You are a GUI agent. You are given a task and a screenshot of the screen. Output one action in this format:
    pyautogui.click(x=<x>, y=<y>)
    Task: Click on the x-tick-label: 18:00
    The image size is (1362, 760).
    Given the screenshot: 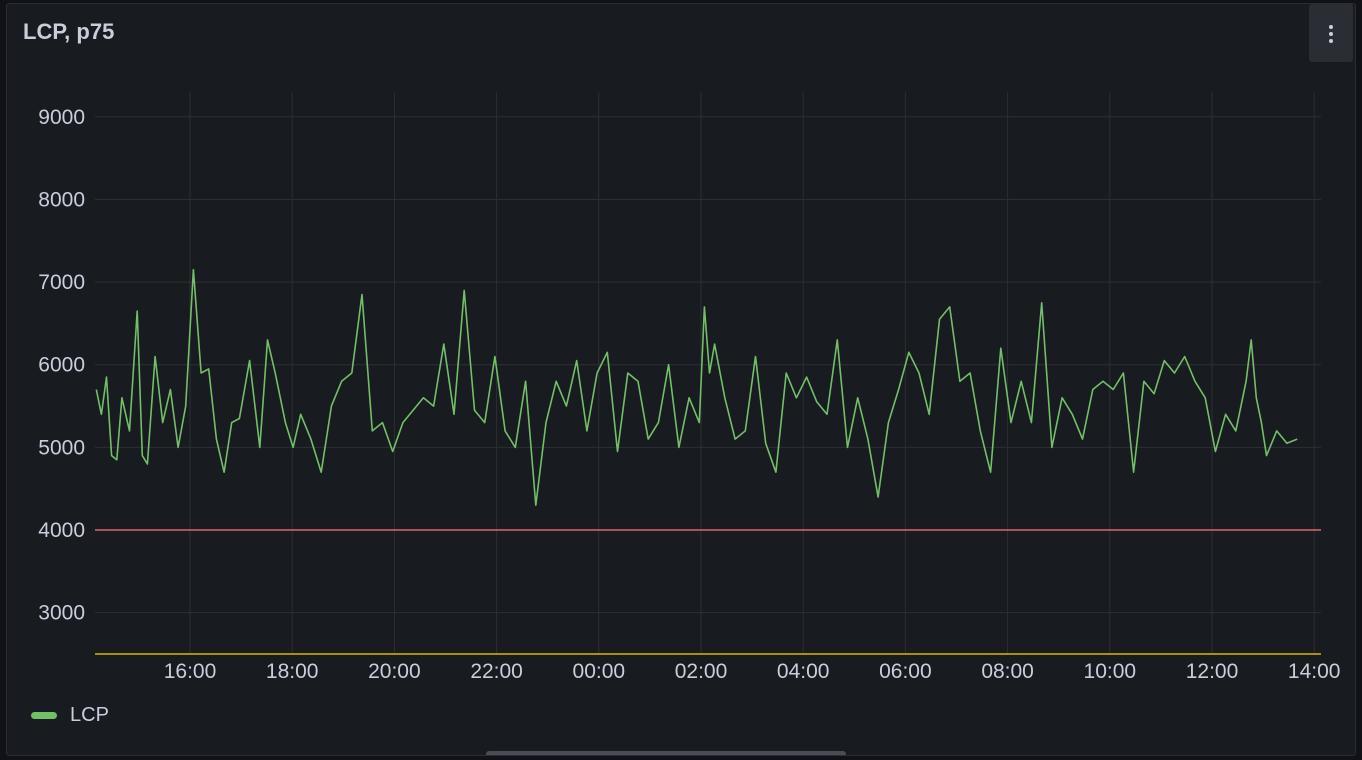 What is the action you would take?
    pyautogui.click(x=292, y=671)
    